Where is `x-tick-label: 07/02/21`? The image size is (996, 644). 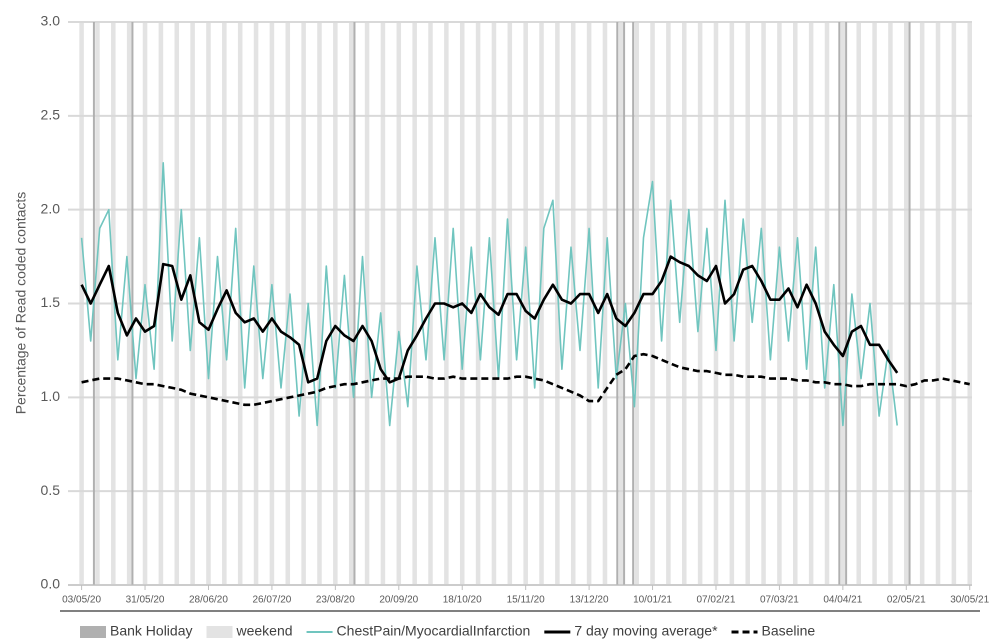 x-tick-label: 07/02/21 is located at coordinates (716, 600).